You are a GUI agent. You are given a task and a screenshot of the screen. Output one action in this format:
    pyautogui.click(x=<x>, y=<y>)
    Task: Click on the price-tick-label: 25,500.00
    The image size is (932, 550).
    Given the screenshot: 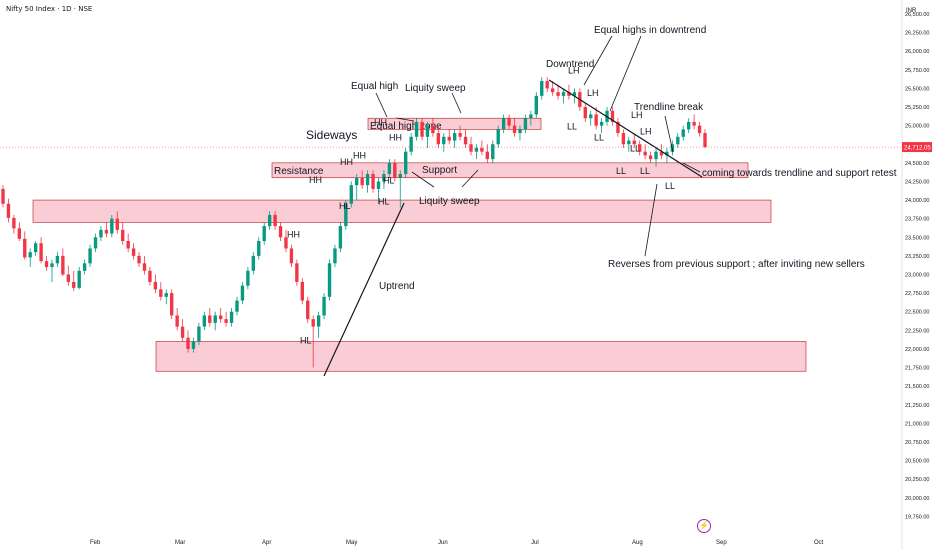 What is the action you would take?
    pyautogui.click(x=917, y=89)
    